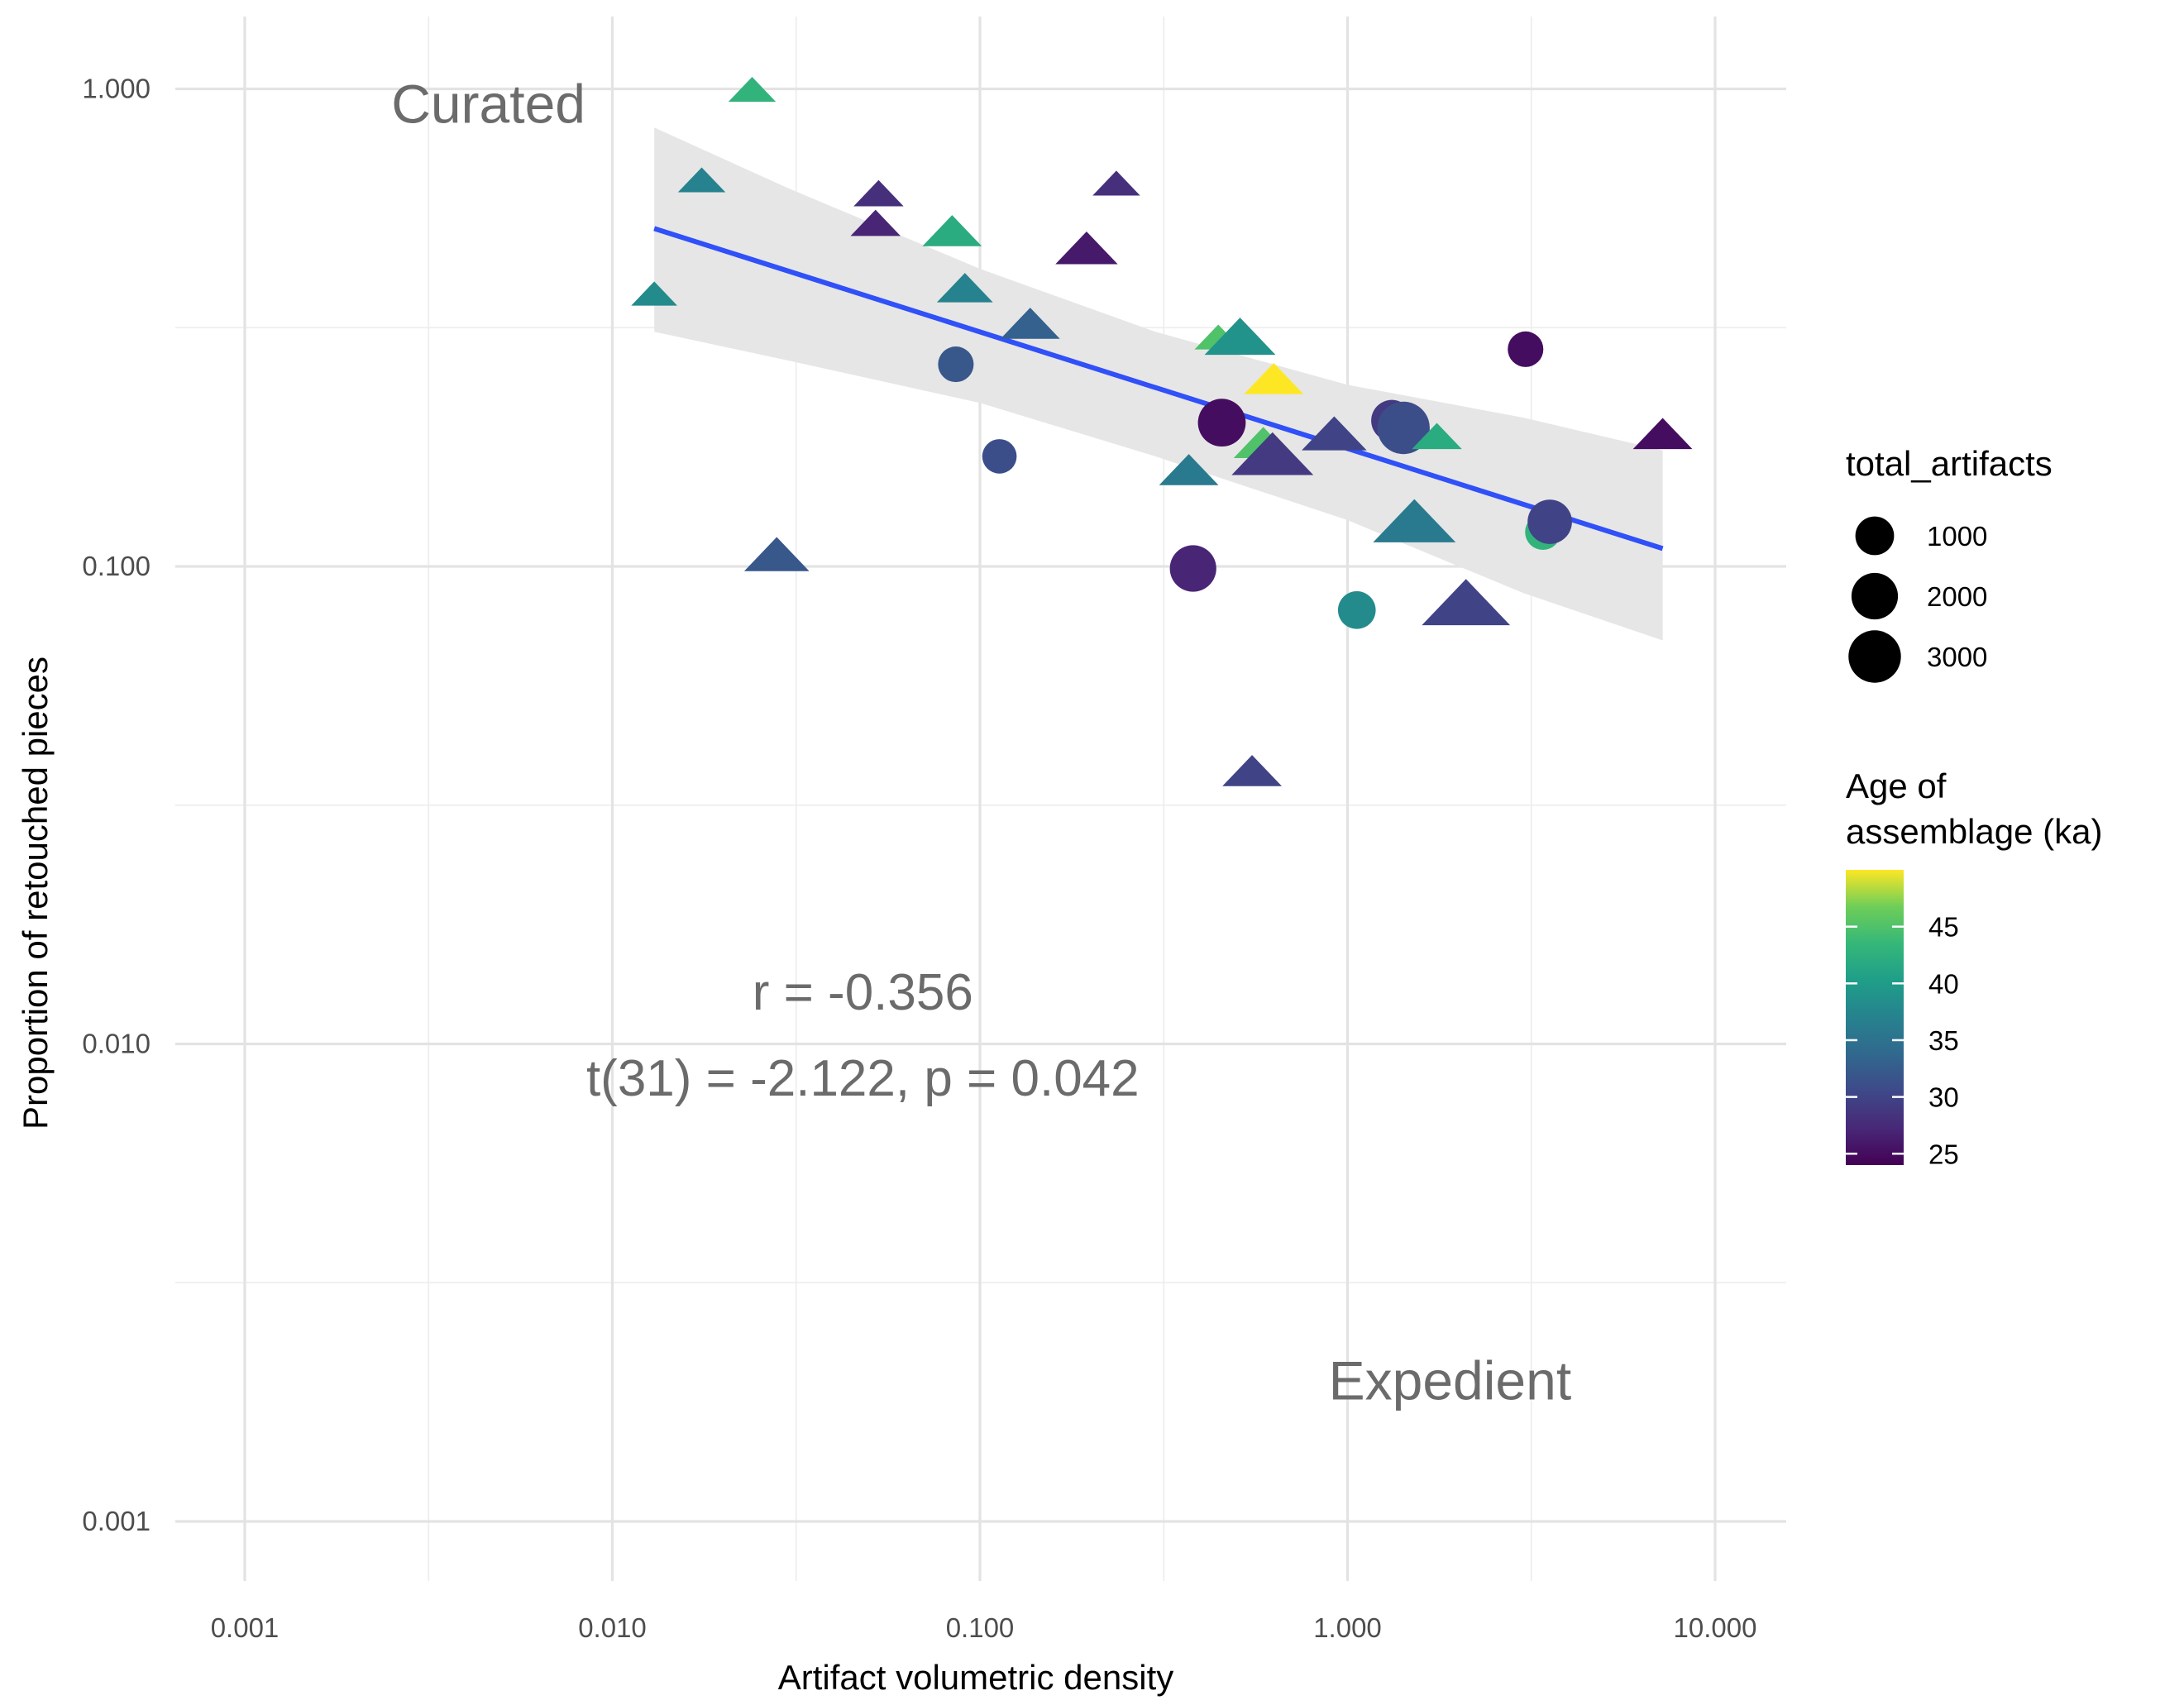  Describe the element at coordinates (1957, 536) in the screenshot. I see `size-legend-label: 1000` at that location.